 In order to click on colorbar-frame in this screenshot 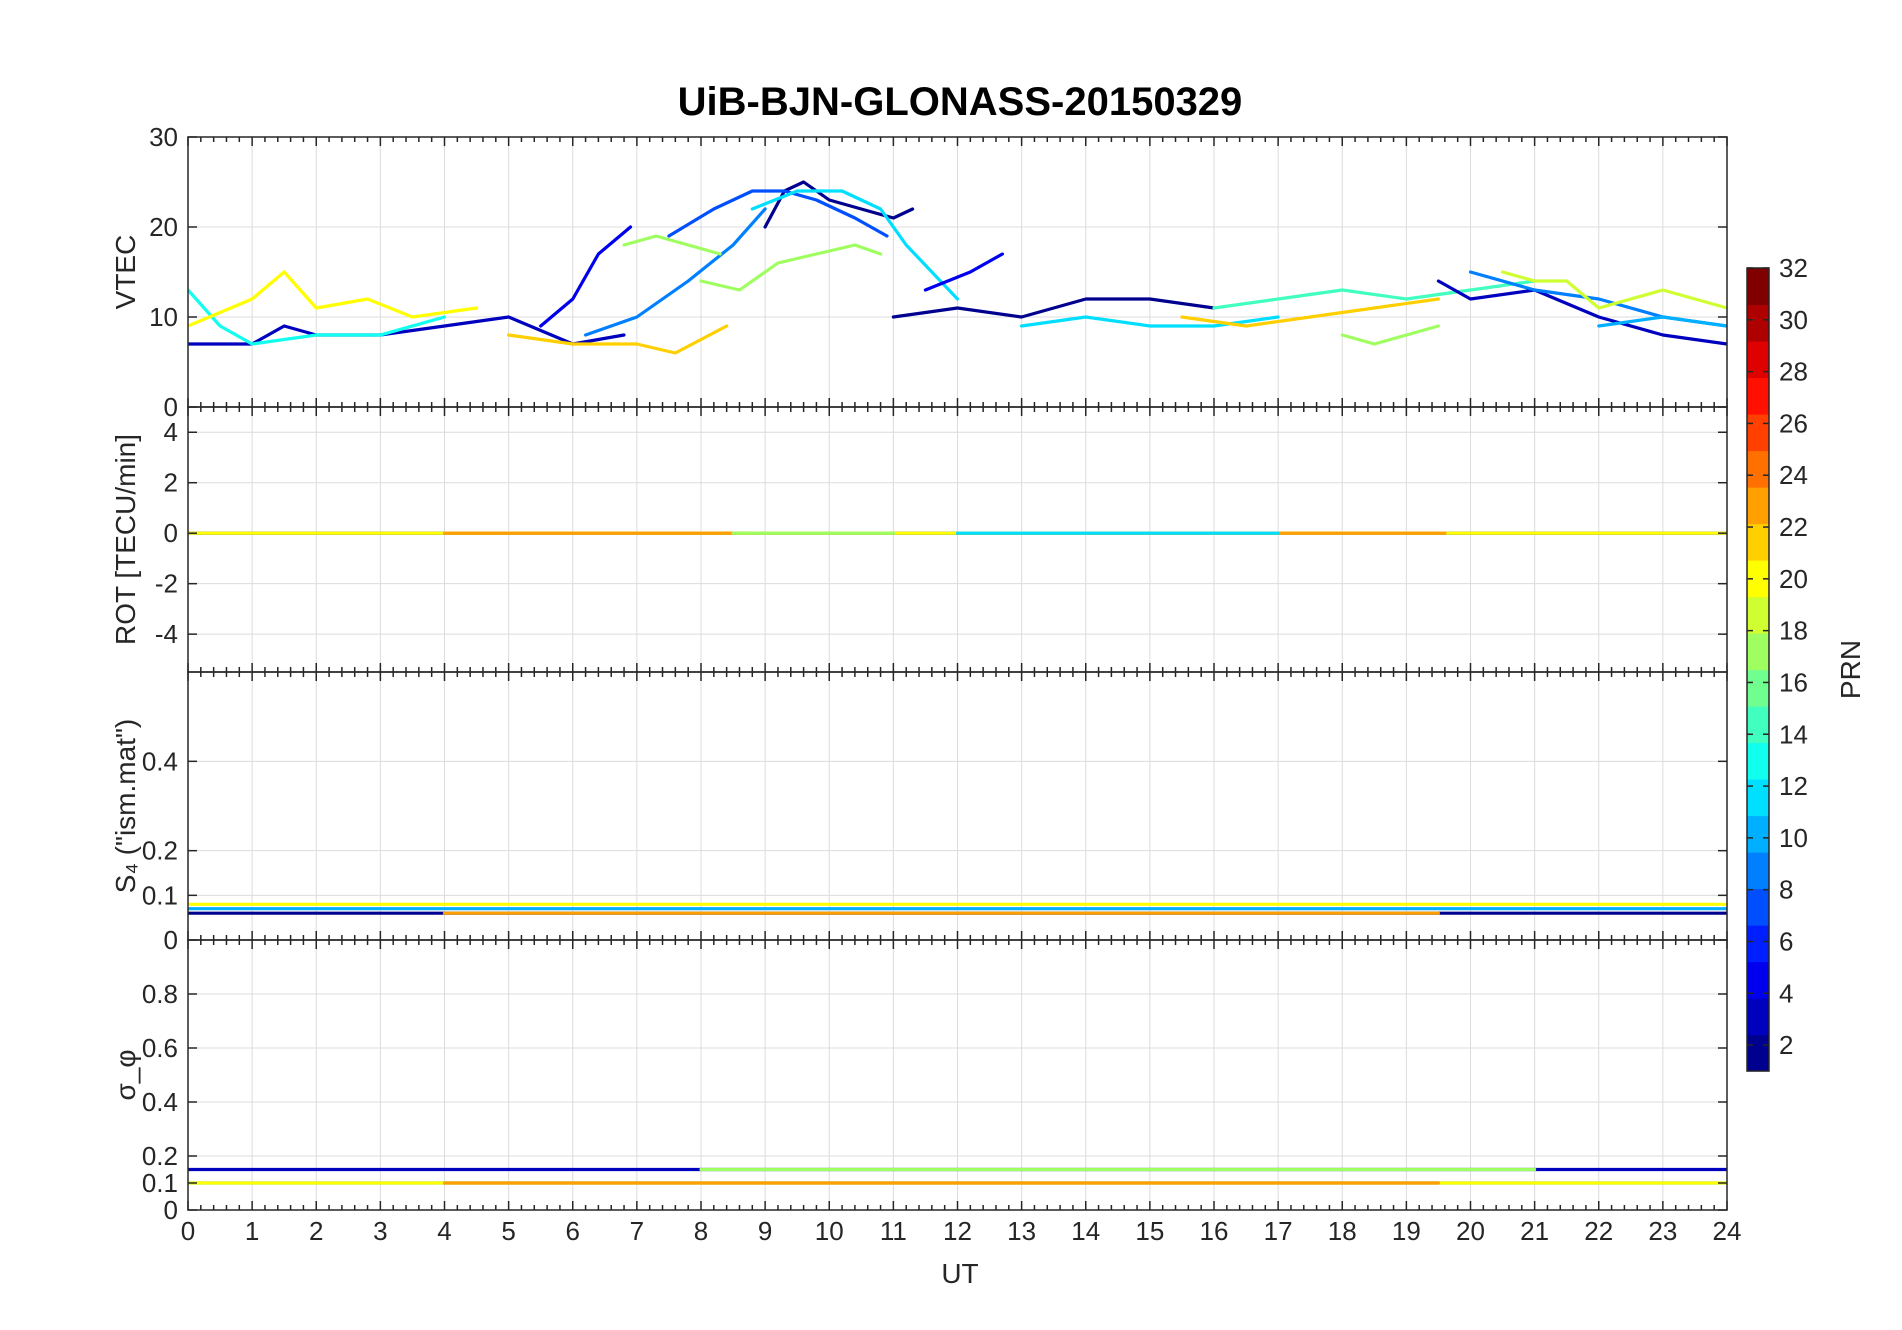, I will do `click(1758, 669)`.